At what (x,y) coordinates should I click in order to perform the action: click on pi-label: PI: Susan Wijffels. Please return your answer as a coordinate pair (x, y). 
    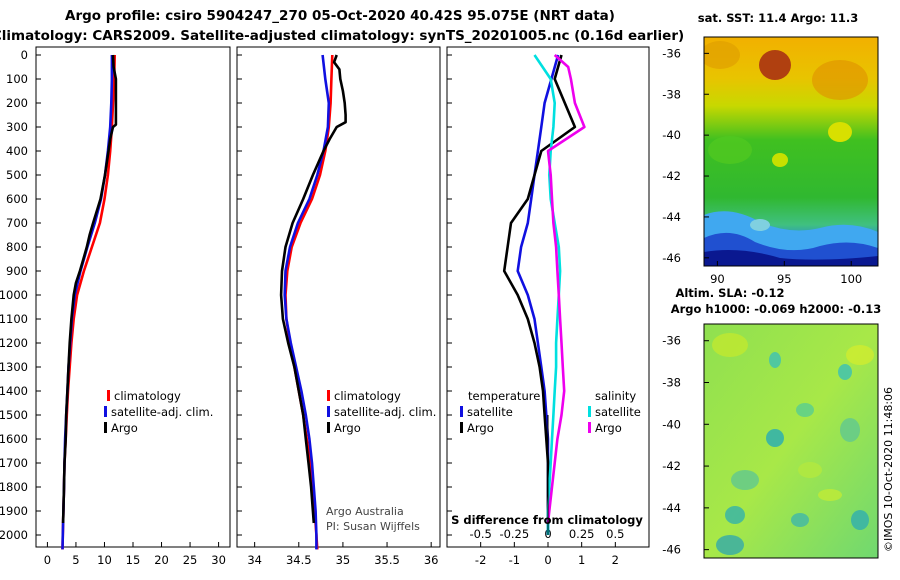
    Looking at the image, I should click on (373, 526).